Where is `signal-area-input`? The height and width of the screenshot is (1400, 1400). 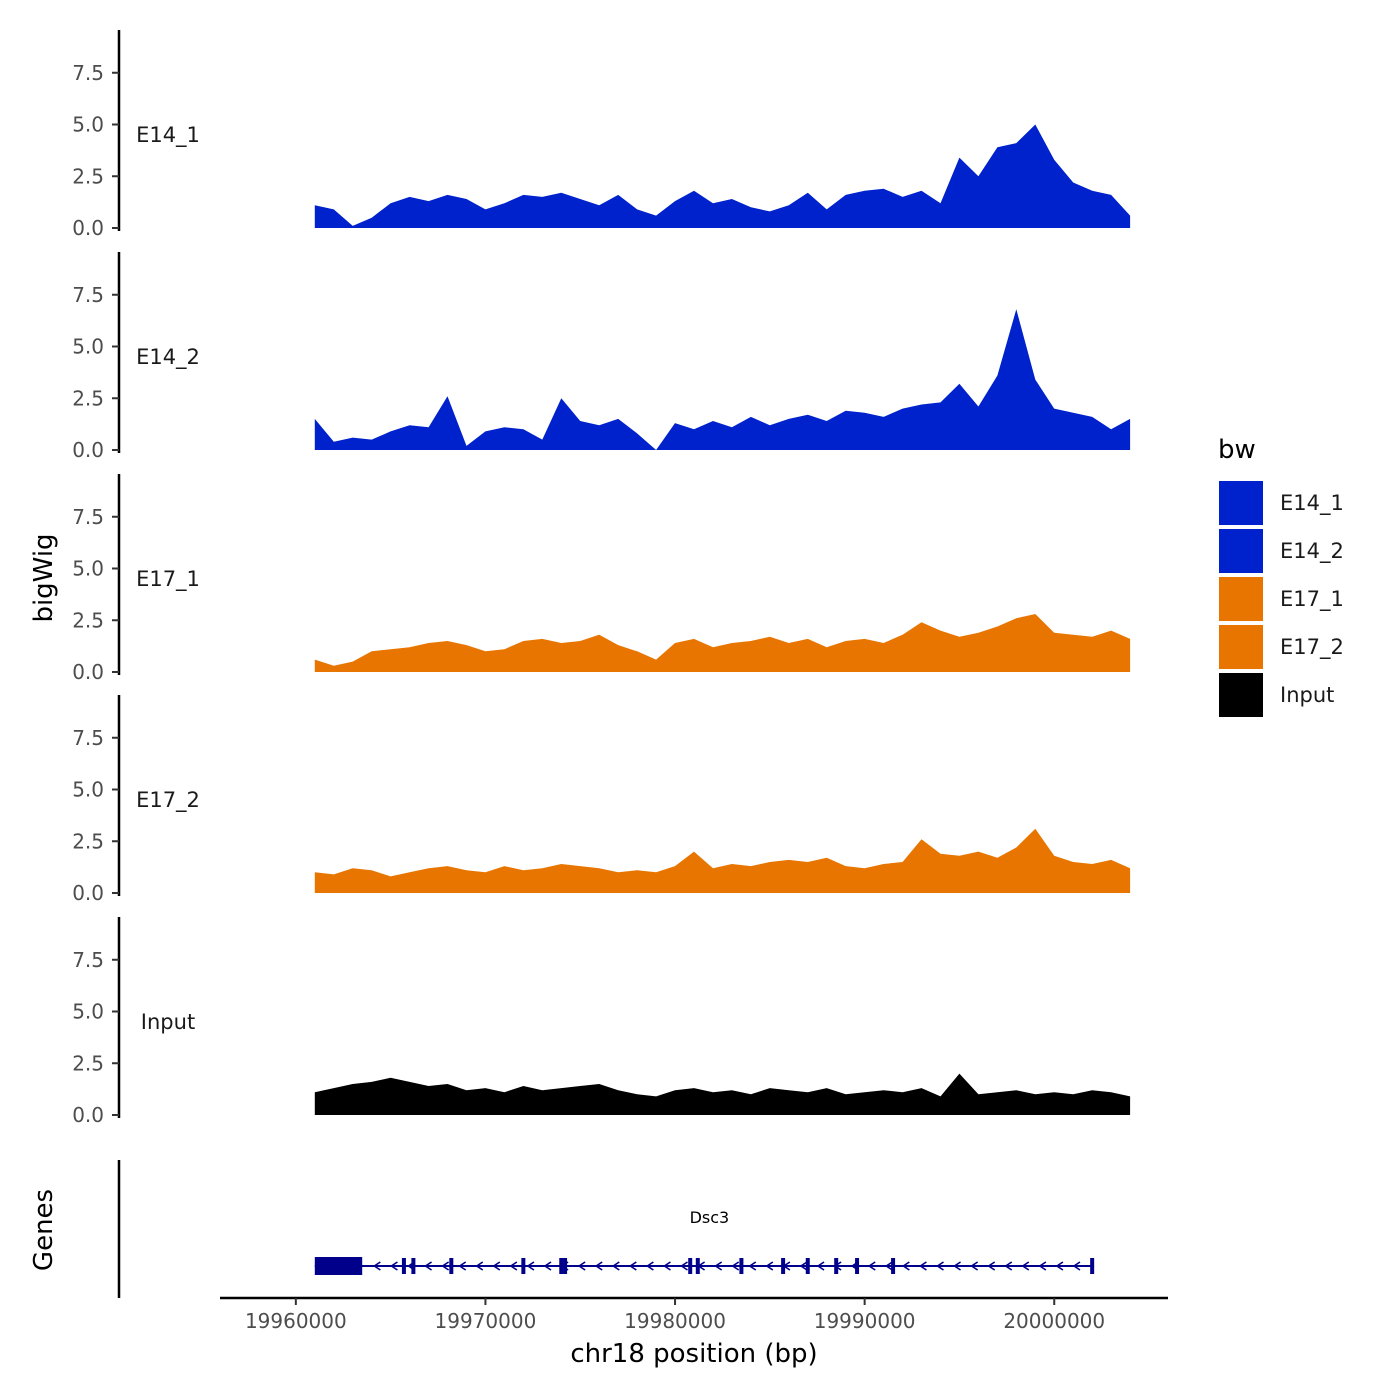
signal-area-input is located at coordinates (722, 1094).